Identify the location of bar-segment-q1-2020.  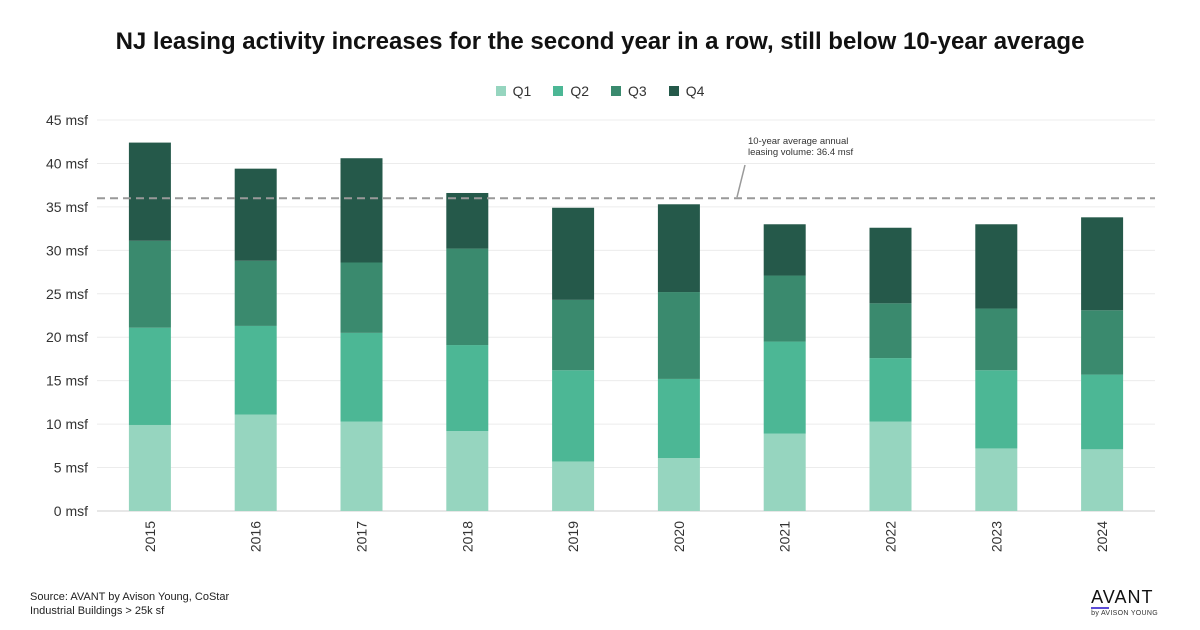
(678, 484).